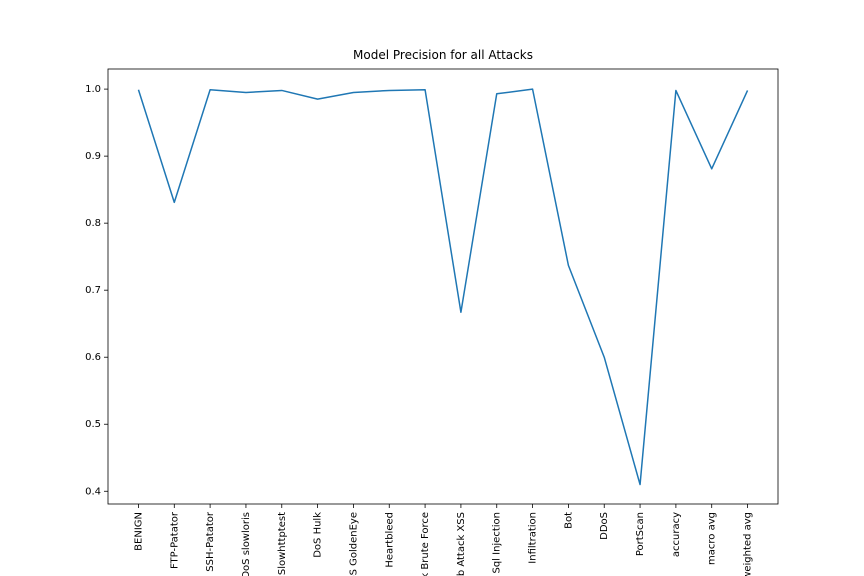 This screenshot has width=864, height=576. I want to click on x-tick-label: DoS GoldenEye, so click(353, 544).